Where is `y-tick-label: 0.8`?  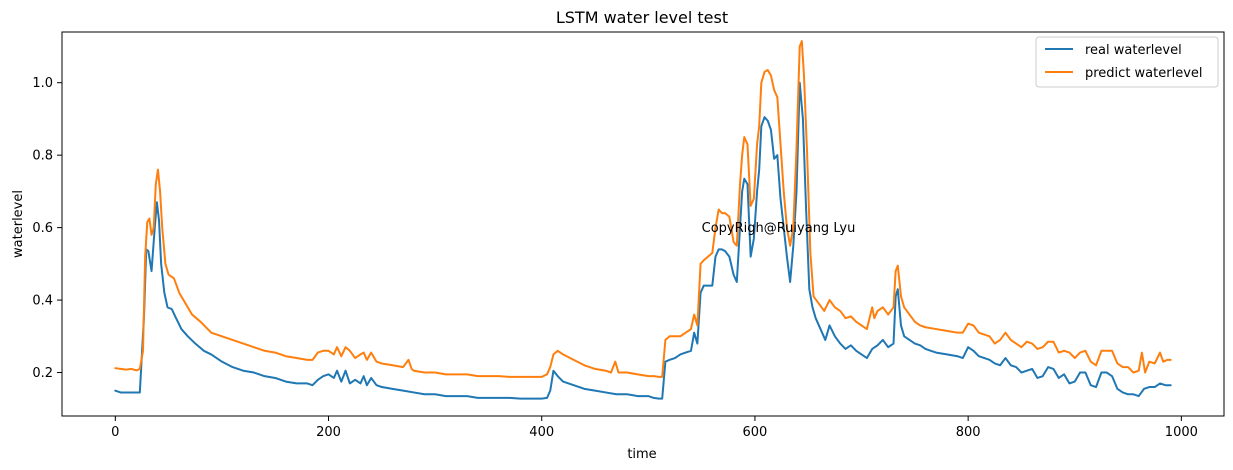
y-tick-label: 0.8 is located at coordinates (42, 156).